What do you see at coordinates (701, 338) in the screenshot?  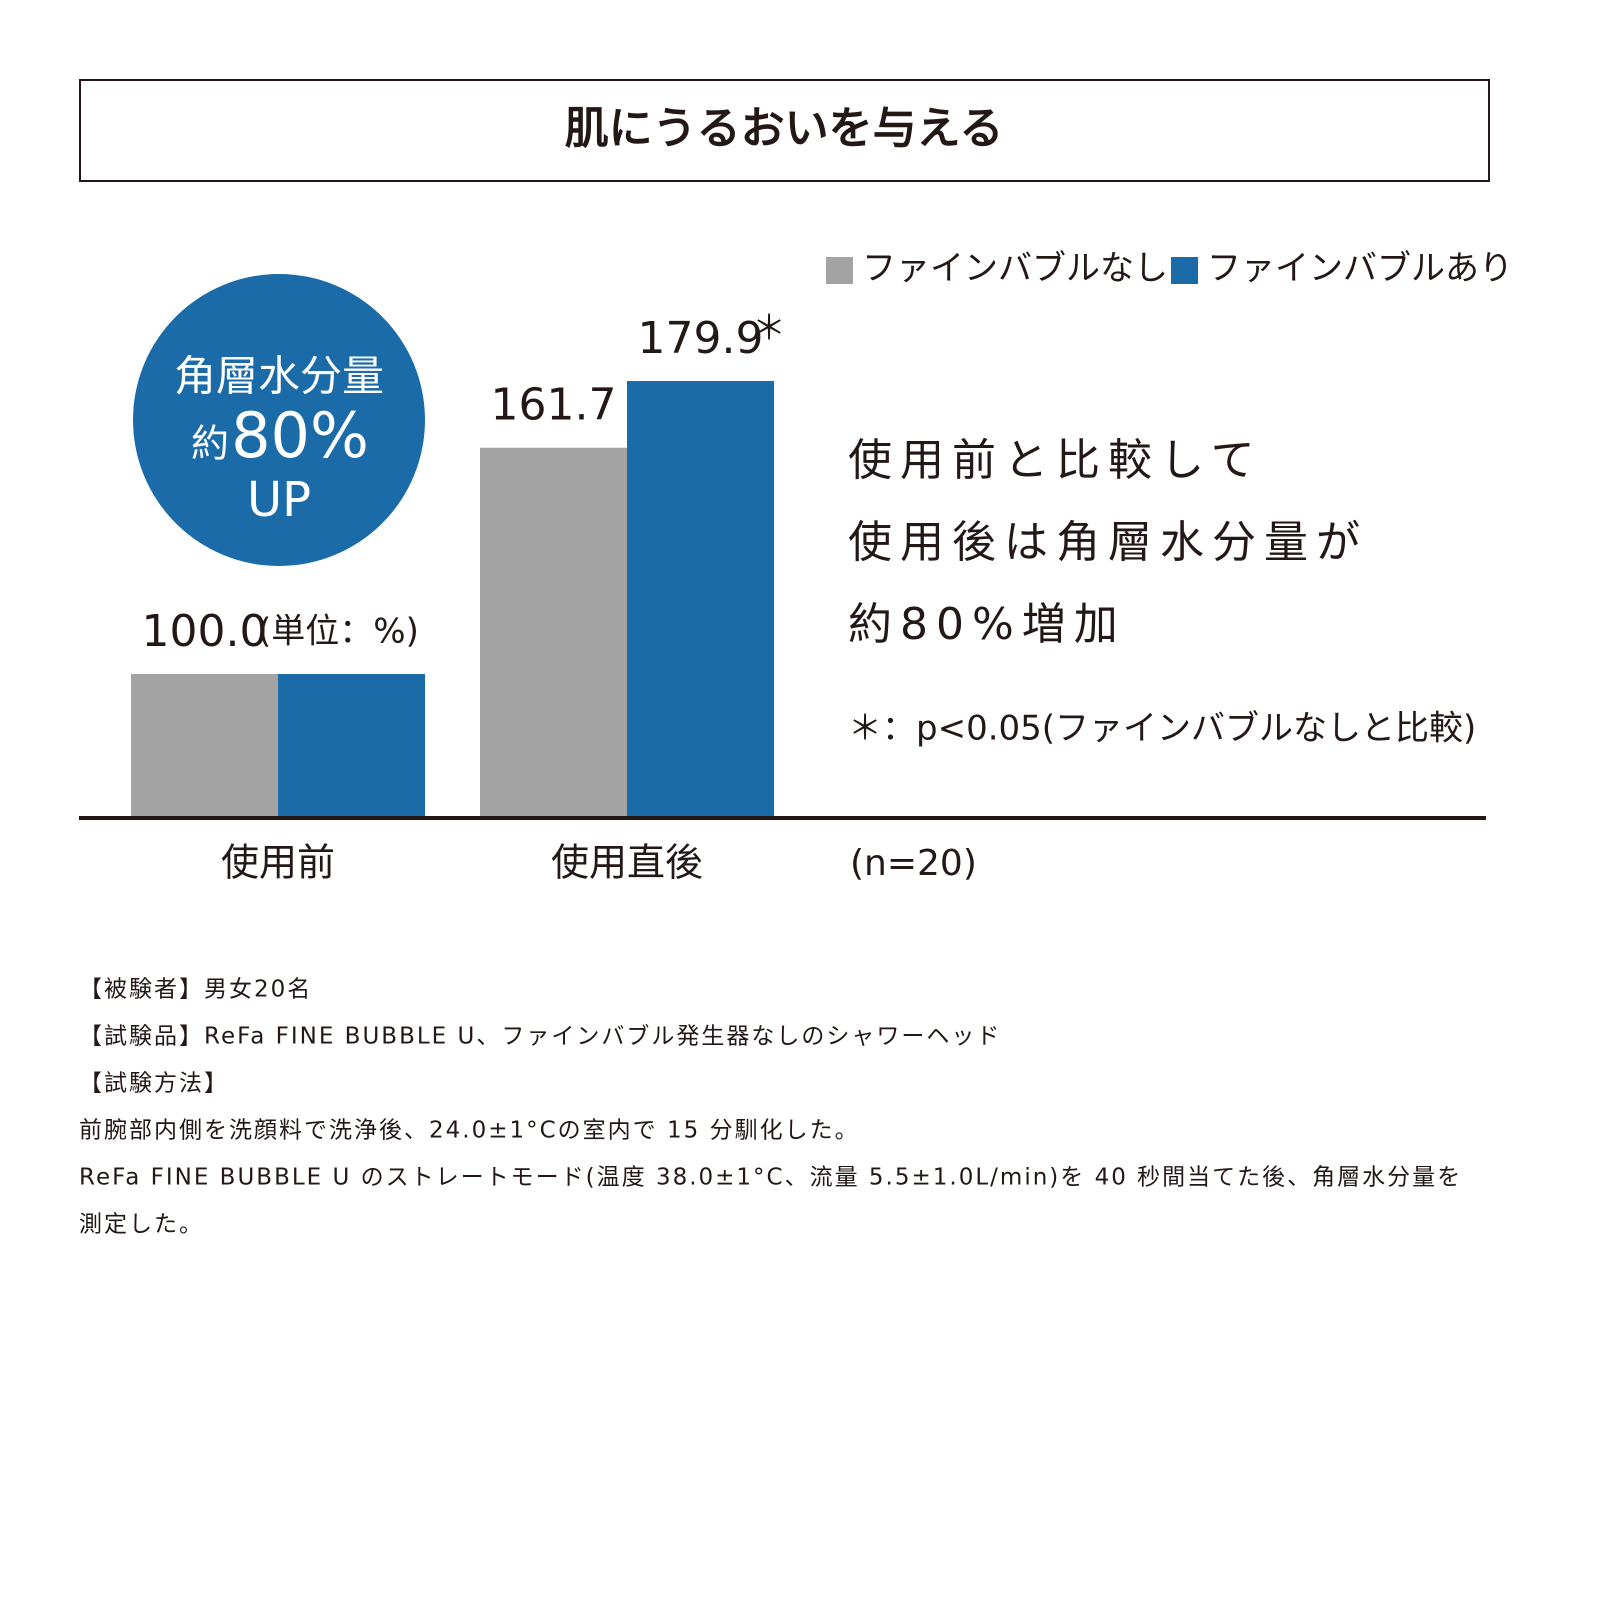 I see `value-label: 179.9` at bounding box center [701, 338].